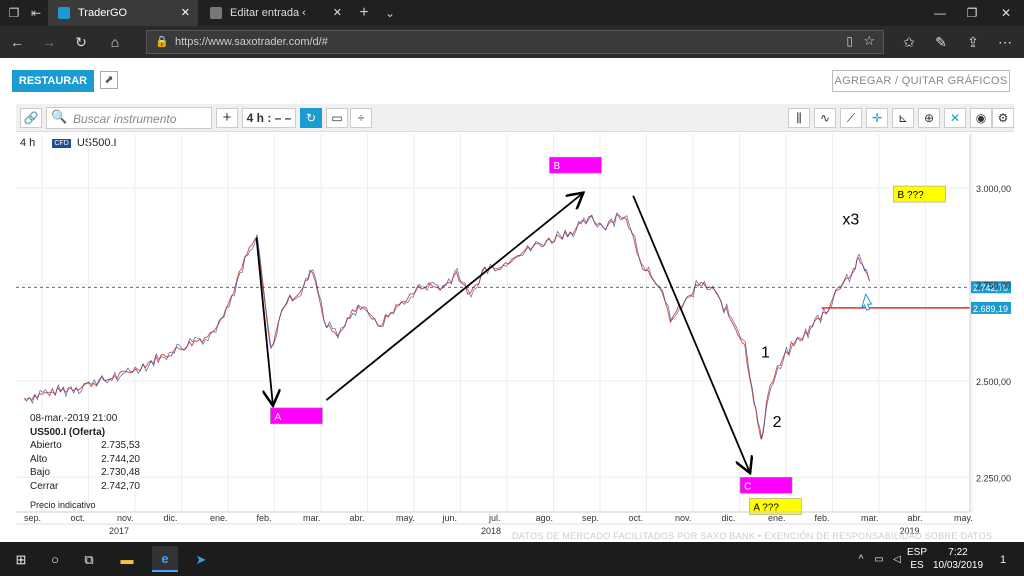 This screenshot has width=1024, height=576. What do you see at coordinates (973, 42) in the screenshot?
I see `share-icon: ⇪` at bounding box center [973, 42].